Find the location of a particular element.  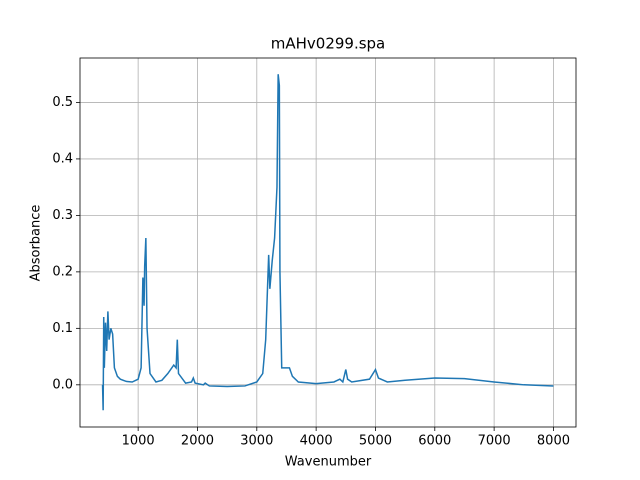

y-tick-label: 0.2 is located at coordinates (62, 271).